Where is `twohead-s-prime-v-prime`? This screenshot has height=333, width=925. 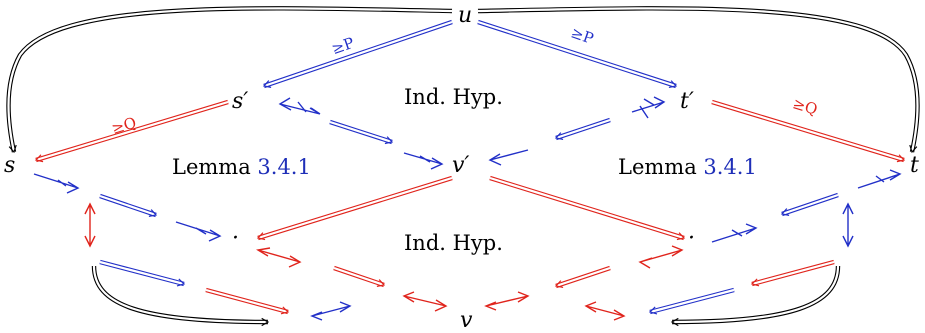 twohead-s-prime-v-prime is located at coordinates (299, 106).